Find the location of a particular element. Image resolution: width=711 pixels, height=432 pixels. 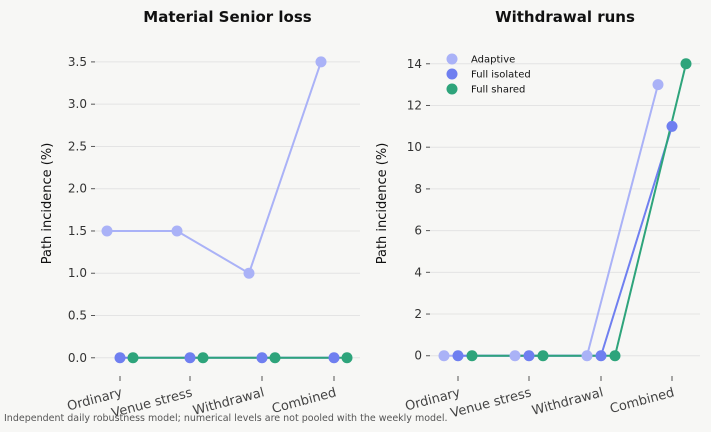

y-tick-label: 10 is located at coordinates (414, 147).